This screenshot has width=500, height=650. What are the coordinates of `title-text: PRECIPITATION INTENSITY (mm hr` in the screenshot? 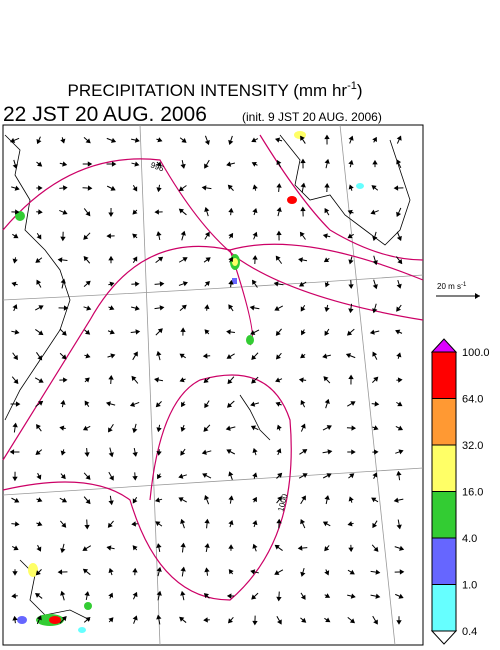 It's located at (207, 90).